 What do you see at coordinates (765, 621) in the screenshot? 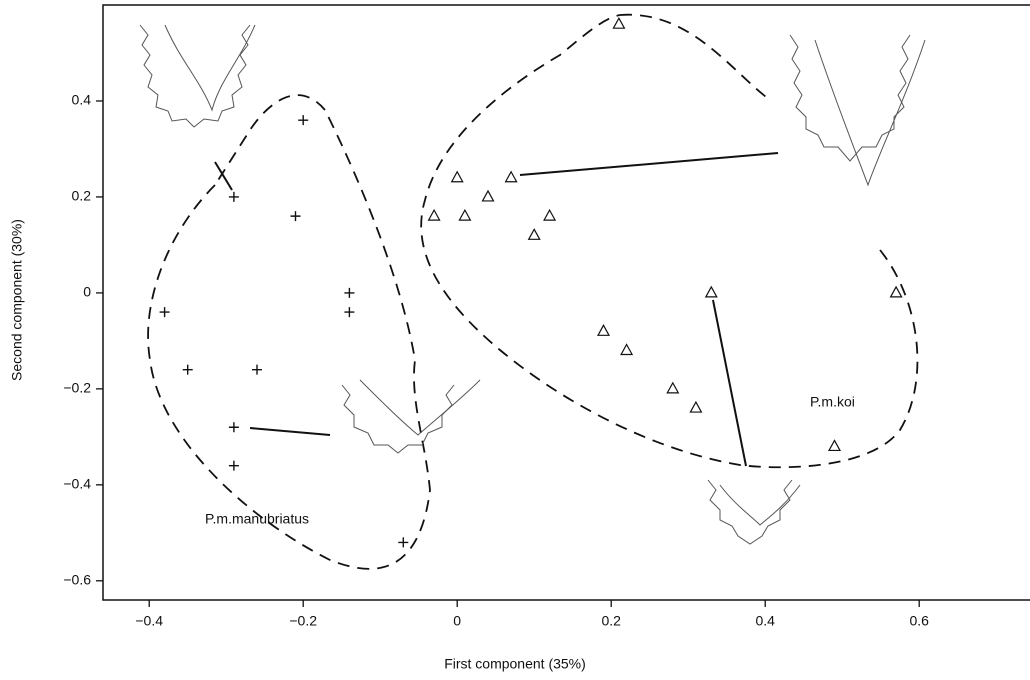
I see `x-tick-label: 0.4` at bounding box center [765, 621].